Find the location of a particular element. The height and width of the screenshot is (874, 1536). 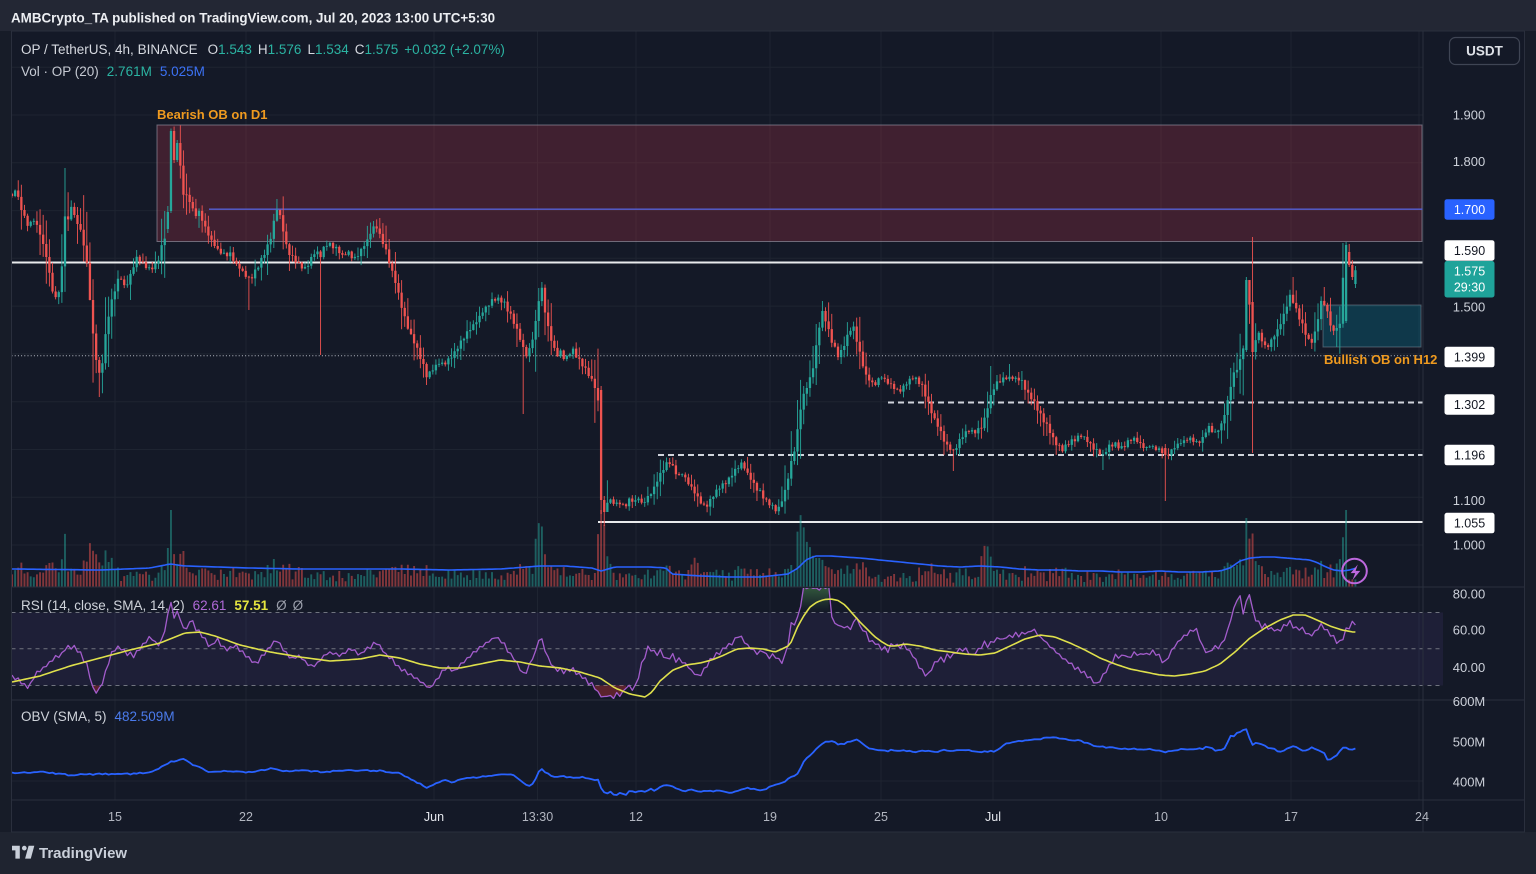

svg-text: 1.055 is located at coordinates (1469, 523).